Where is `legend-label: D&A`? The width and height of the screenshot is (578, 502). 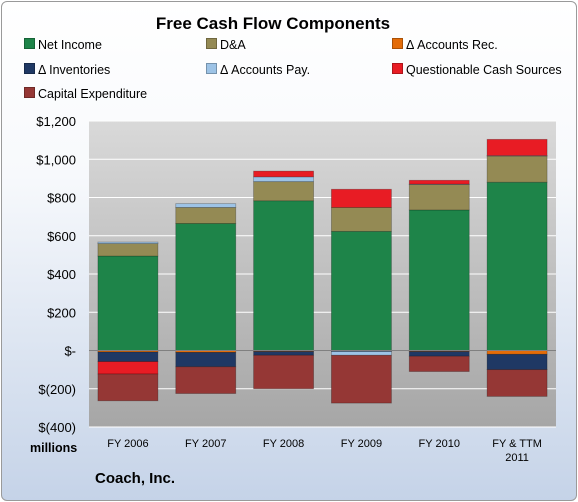 legend-label: D&A is located at coordinates (233, 45).